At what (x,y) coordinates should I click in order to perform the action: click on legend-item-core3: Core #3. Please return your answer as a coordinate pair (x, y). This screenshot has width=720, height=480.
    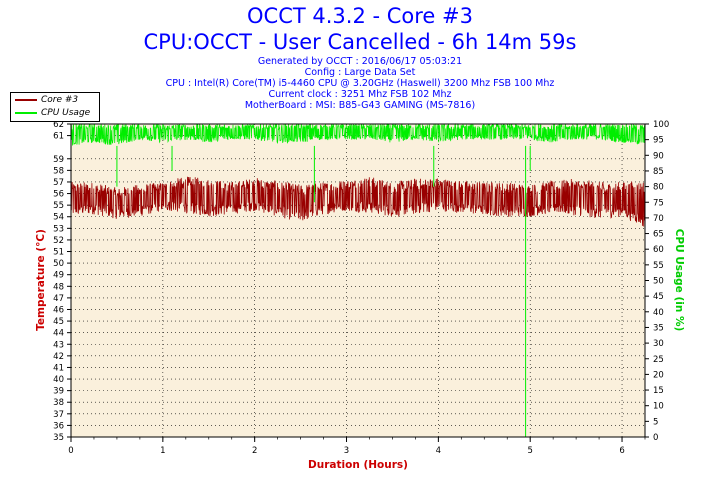
    Looking at the image, I should click on (46, 100).